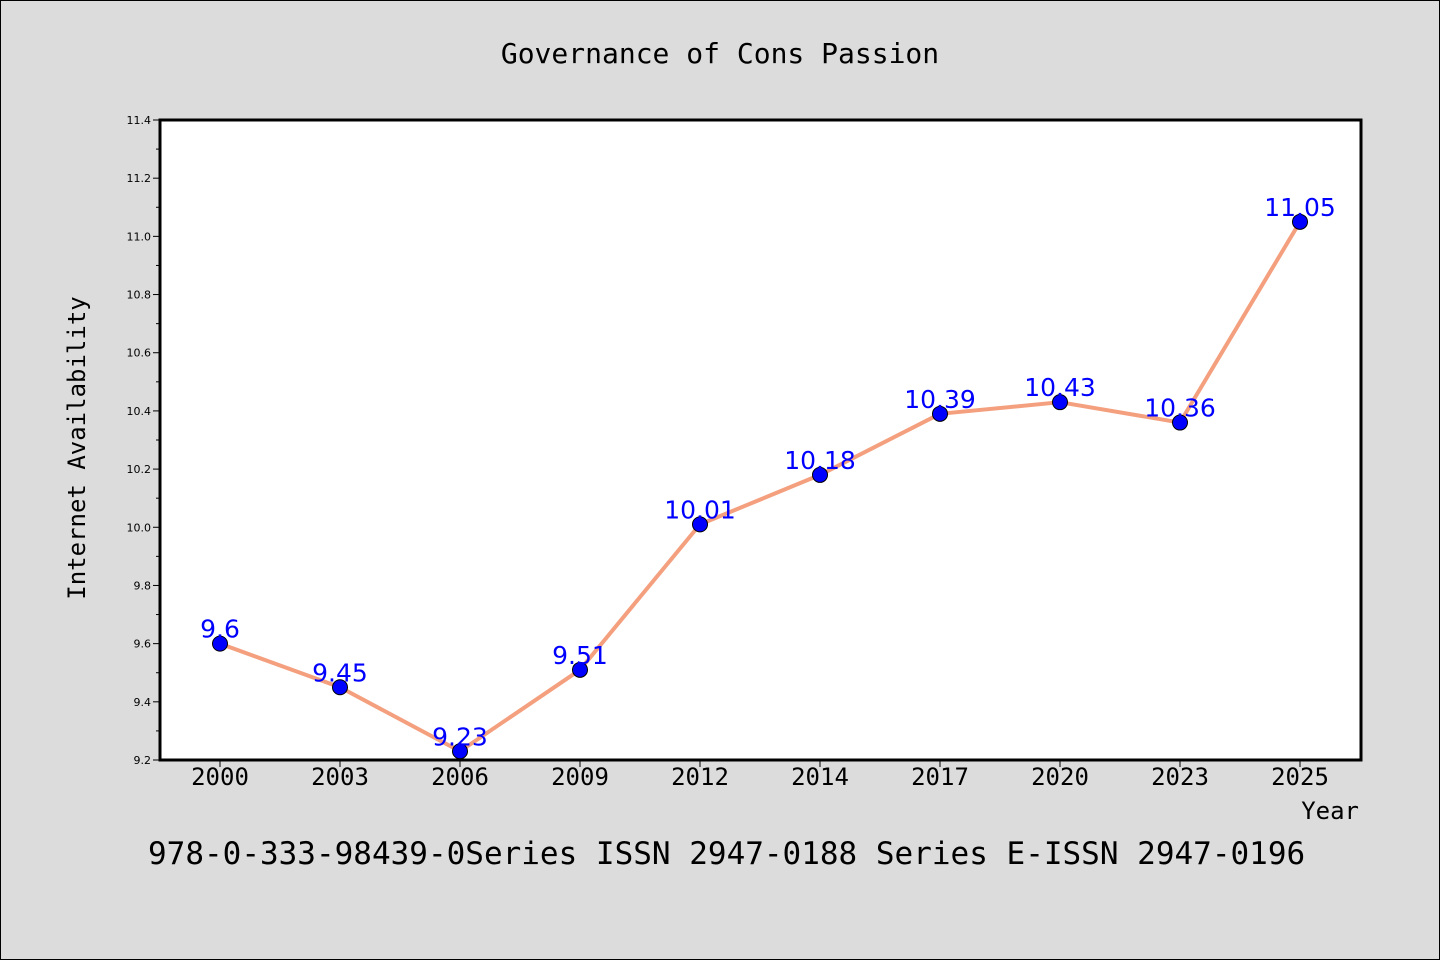 Image resolution: width=1440 pixels, height=960 pixels. What do you see at coordinates (77, 447) in the screenshot?
I see `y-axis-label: Internet Availability` at bounding box center [77, 447].